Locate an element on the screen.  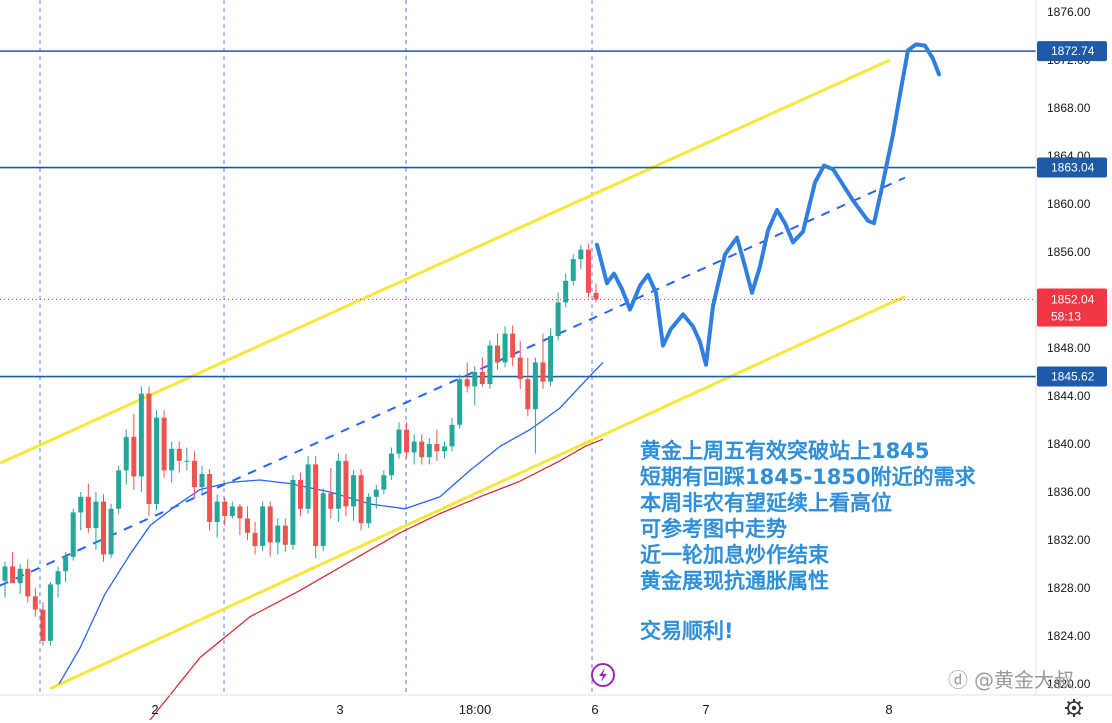
forecast-line is located at coordinates (768, 204).